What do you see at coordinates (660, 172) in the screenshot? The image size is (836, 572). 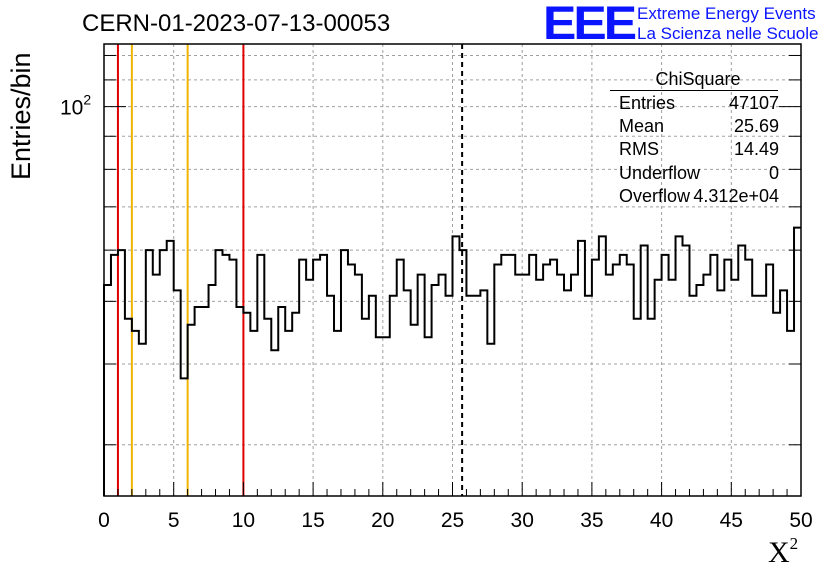 I see `stats-label: Underflow` at bounding box center [660, 172].